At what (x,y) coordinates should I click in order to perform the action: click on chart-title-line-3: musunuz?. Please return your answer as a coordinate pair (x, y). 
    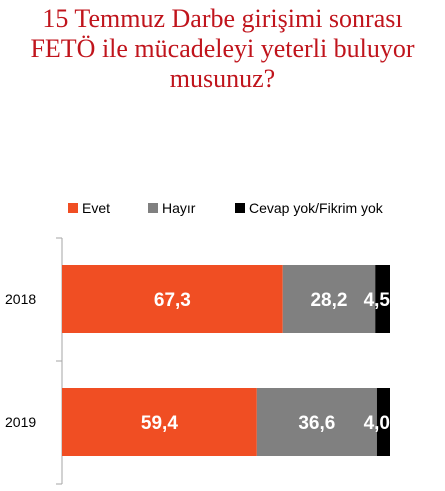
    Looking at the image, I should click on (222, 78).